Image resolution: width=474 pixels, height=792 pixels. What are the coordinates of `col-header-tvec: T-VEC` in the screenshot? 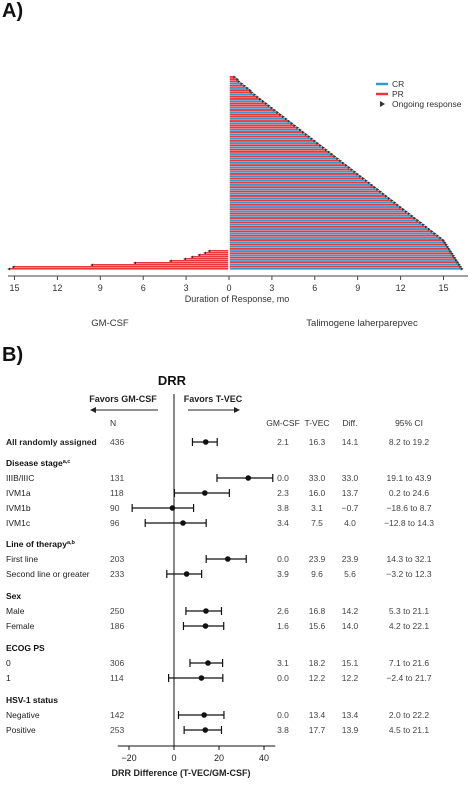 It's located at (316, 423).